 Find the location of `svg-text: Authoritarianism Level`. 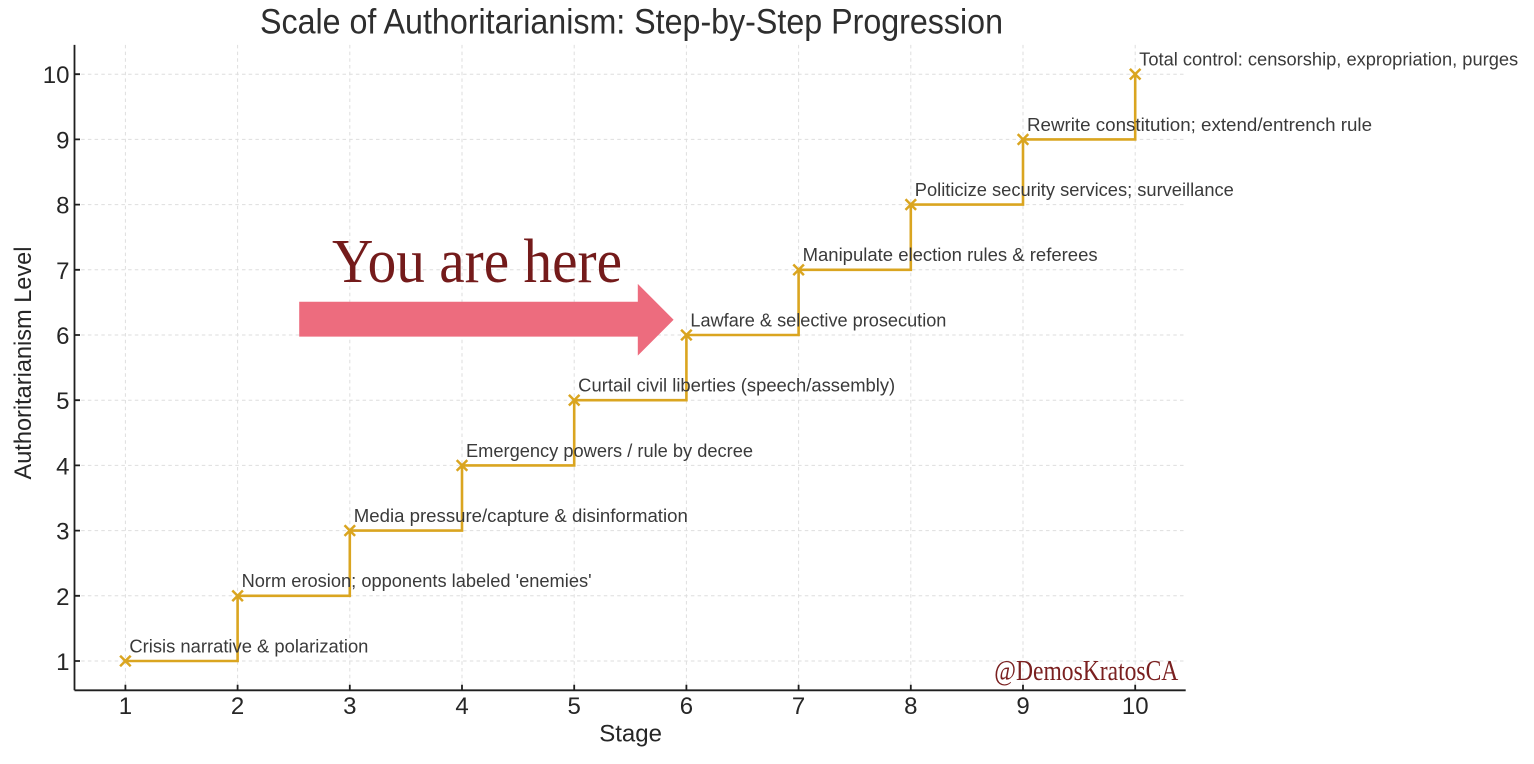

svg-text: Authoritarianism Level is located at coordinates (23, 363).